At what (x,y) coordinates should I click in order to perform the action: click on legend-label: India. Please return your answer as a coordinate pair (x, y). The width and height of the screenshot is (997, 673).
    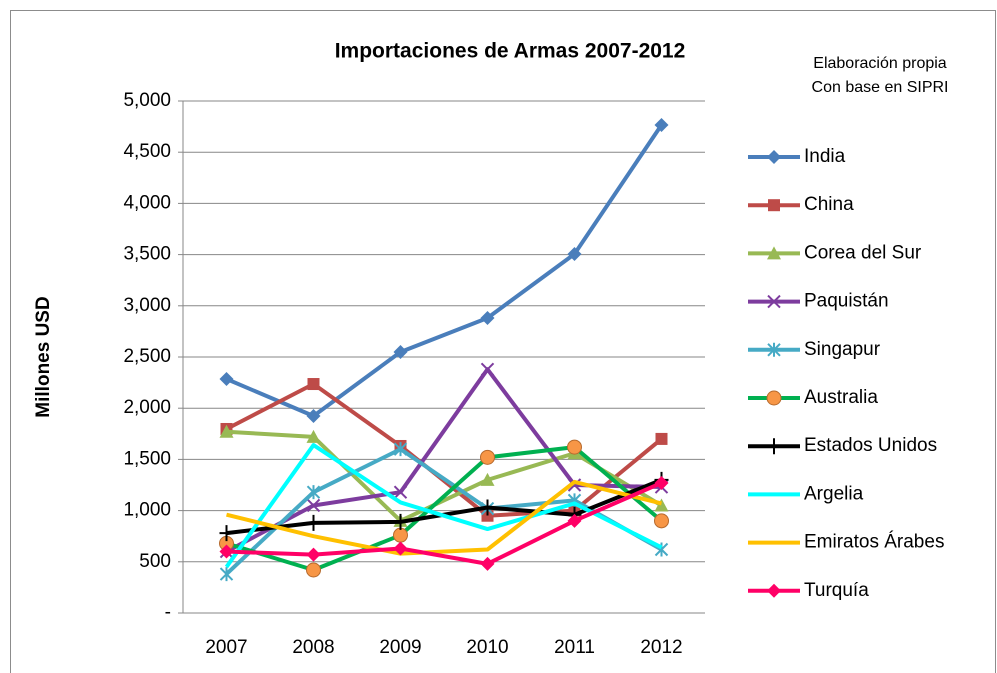
    Looking at the image, I should click on (825, 156).